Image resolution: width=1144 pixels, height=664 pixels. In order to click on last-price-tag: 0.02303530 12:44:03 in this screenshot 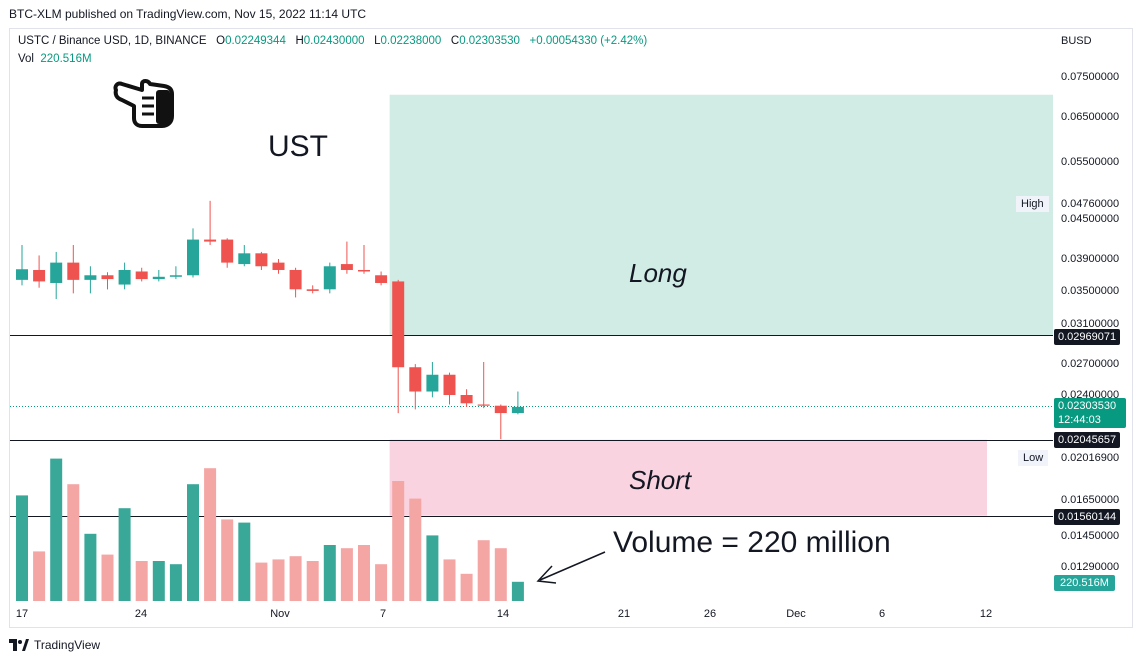, I will do `click(1090, 413)`.